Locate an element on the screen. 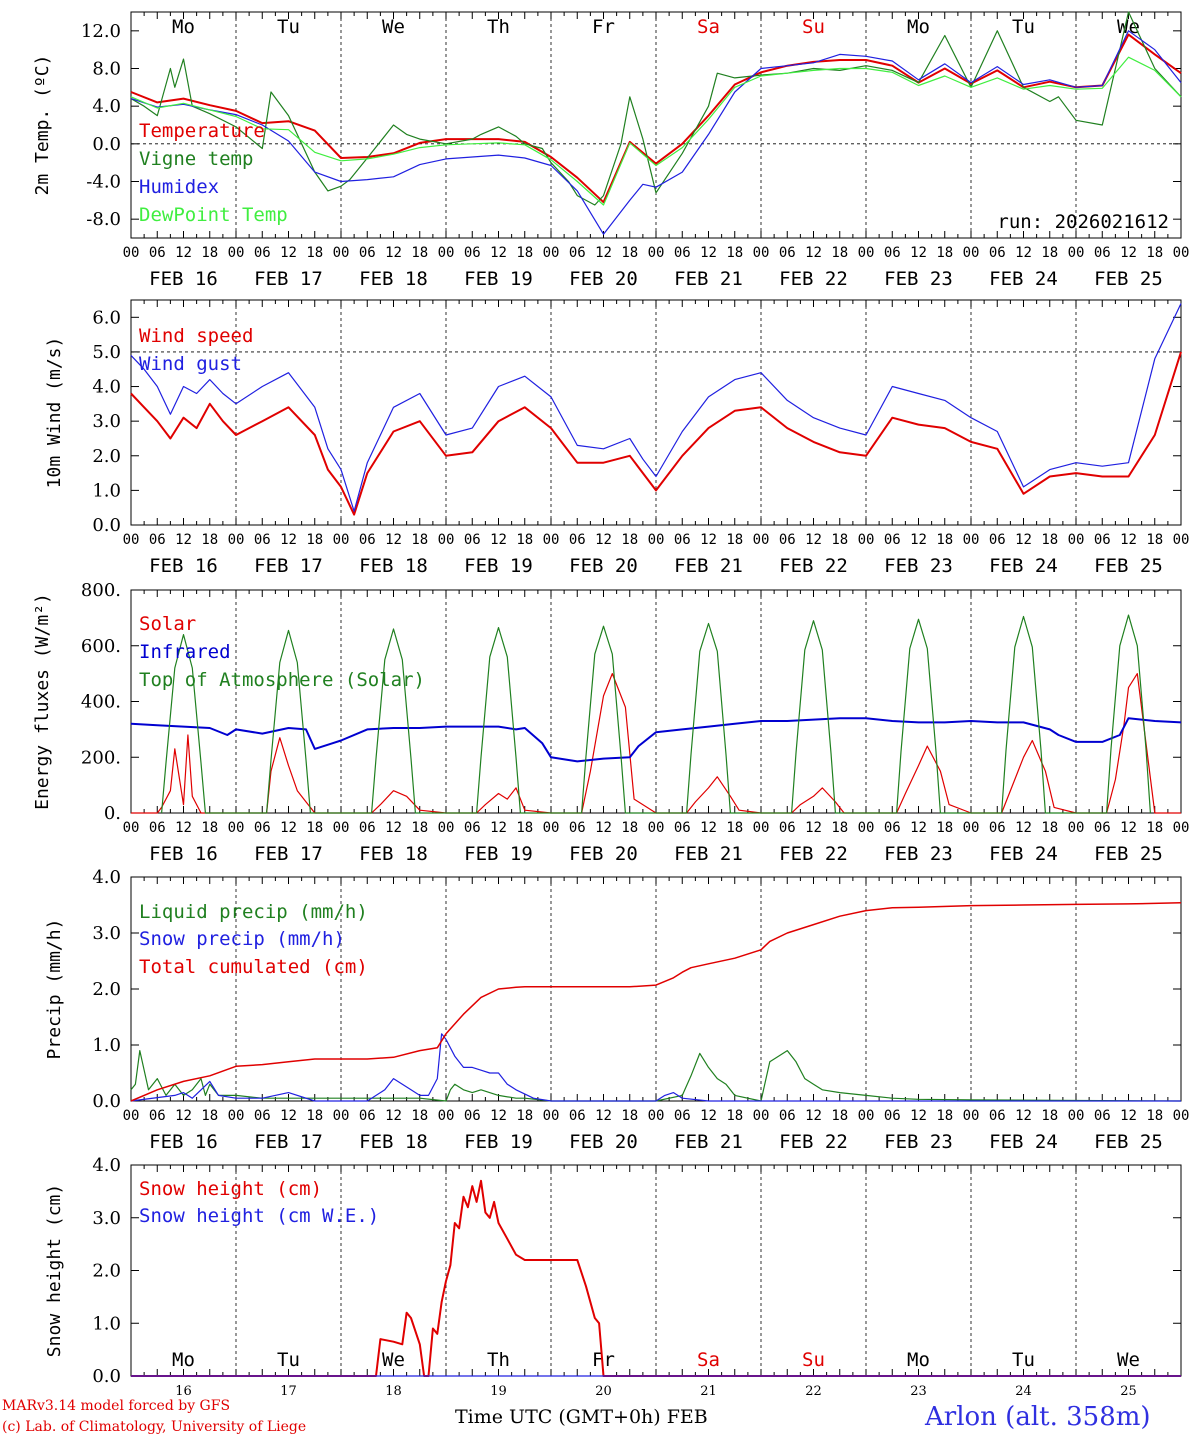 Image resolution: width=1194 pixels, height=1440 pixels. y-tick-label: -4.0 is located at coordinates (103, 182).